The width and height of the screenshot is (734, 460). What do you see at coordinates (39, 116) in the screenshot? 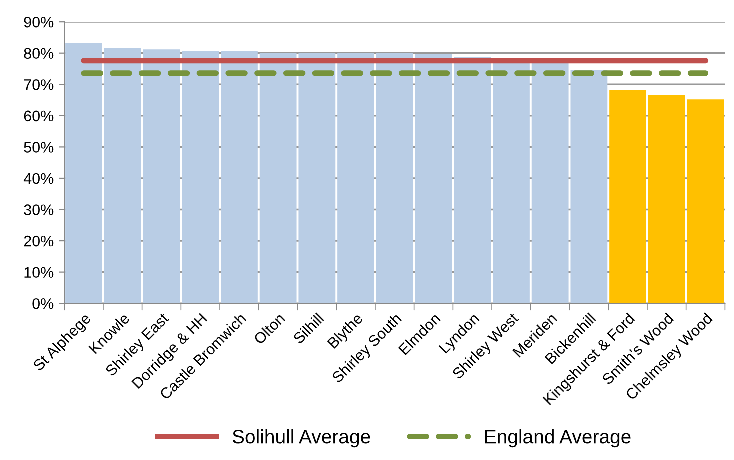
I see `y-tick-label: 60%` at bounding box center [39, 116].